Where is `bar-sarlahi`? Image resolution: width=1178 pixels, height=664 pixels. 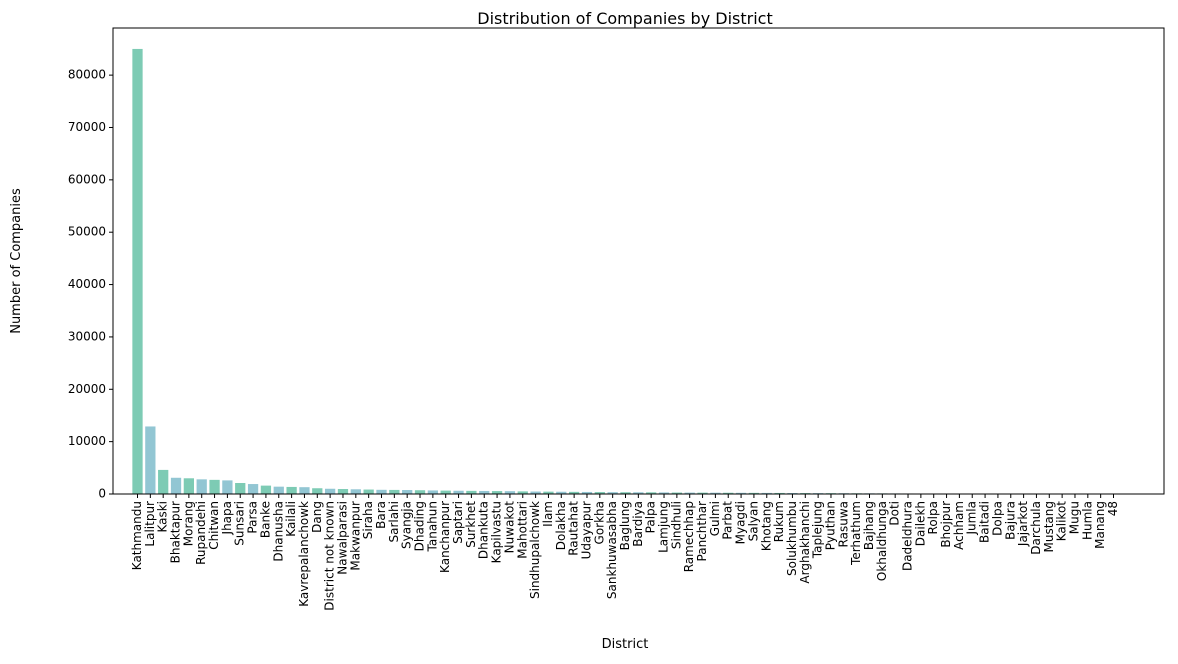 bar-sarlahi is located at coordinates (394, 492).